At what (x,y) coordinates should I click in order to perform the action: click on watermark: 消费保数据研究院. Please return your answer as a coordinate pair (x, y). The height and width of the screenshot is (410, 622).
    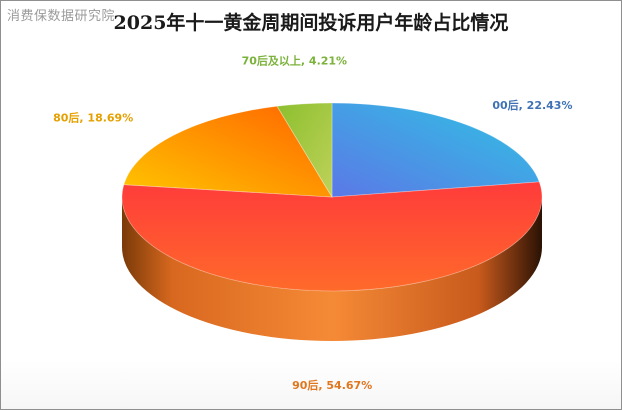
    Looking at the image, I should click on (61, 16).